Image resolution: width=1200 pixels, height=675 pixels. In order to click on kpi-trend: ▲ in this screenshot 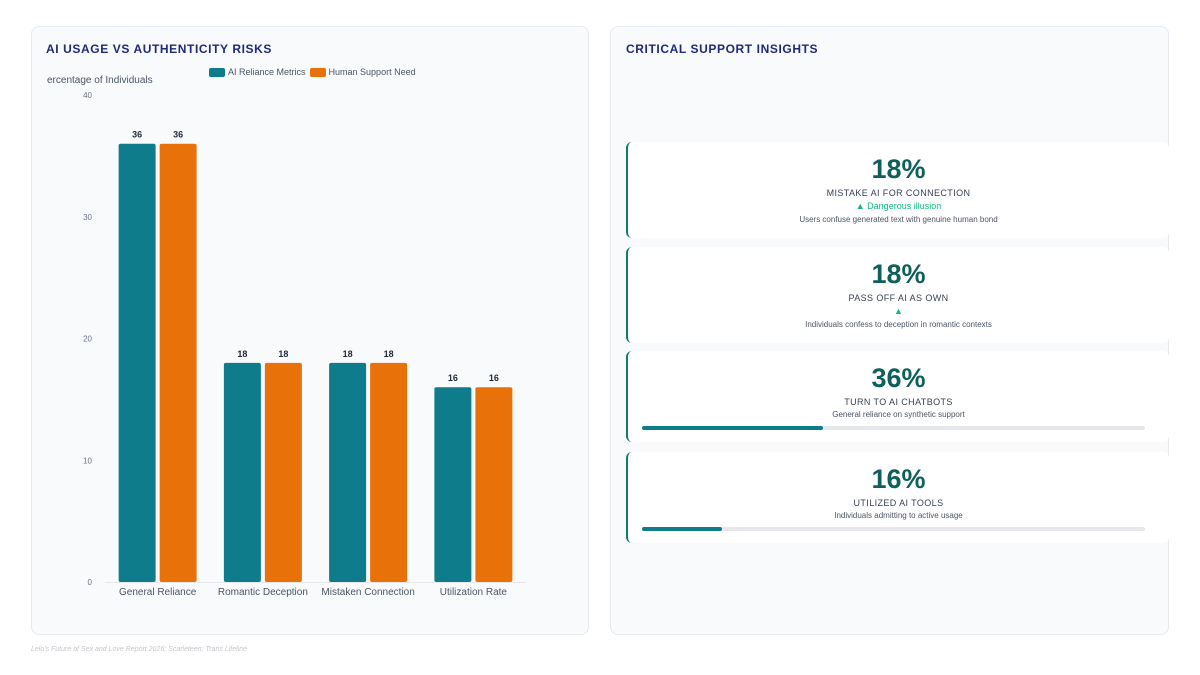, I will do `click(898, 311)`.